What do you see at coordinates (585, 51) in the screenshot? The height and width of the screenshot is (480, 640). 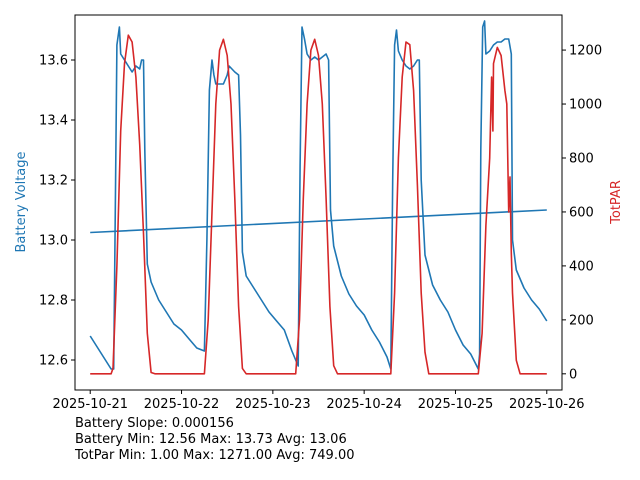 I see `right-y-tick-label: 1200` at bounding box center [585, 51].